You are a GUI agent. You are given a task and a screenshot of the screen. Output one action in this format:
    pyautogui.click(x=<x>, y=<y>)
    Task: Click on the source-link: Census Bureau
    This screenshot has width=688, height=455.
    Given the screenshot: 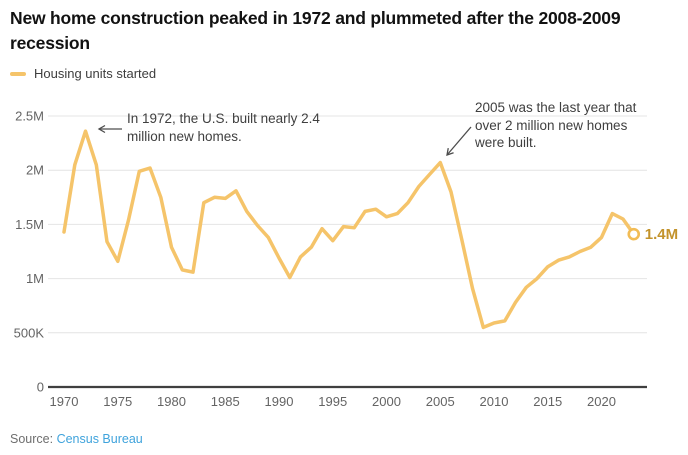 What is the action you would take?
    pyautogui.click(x=99, y=439)
    